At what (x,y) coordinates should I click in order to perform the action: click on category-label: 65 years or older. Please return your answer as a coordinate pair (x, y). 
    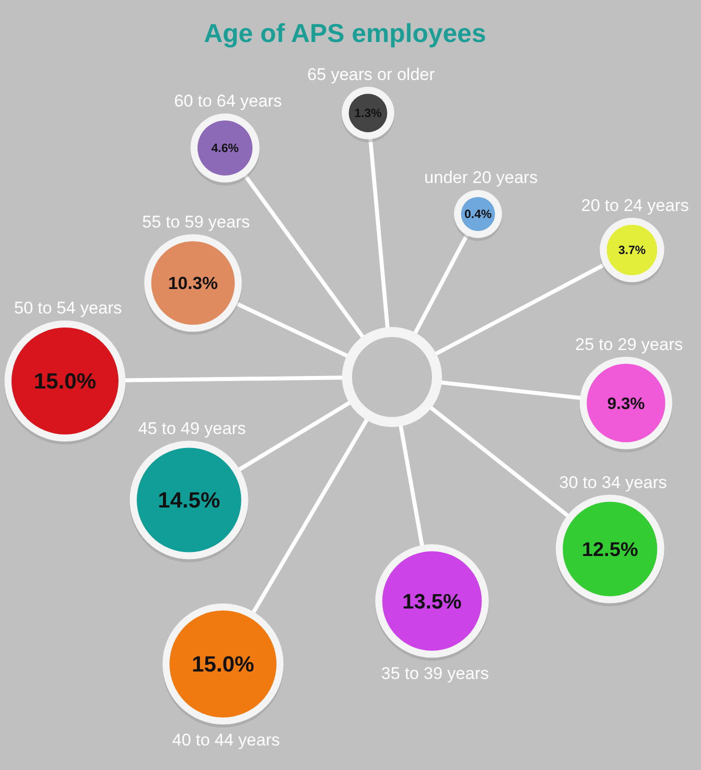
    Looking at the image, I should click on (371, 74).